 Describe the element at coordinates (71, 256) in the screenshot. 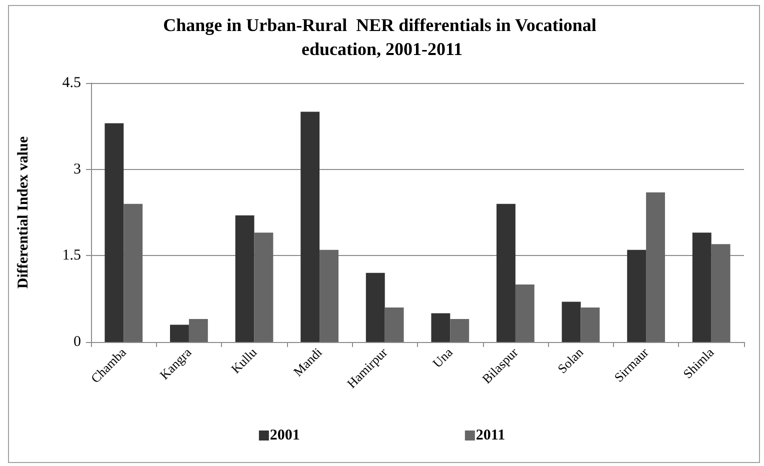

I see `y-tick-label: 1.5` at that location.